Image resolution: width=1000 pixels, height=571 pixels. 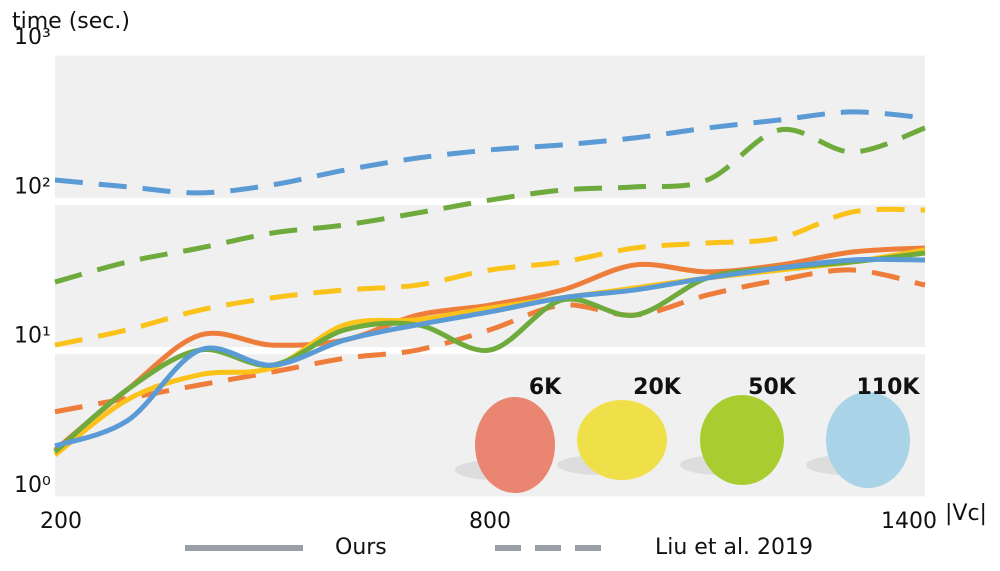 I want to click on legend-label: Ours, so click(x=361, y=547).